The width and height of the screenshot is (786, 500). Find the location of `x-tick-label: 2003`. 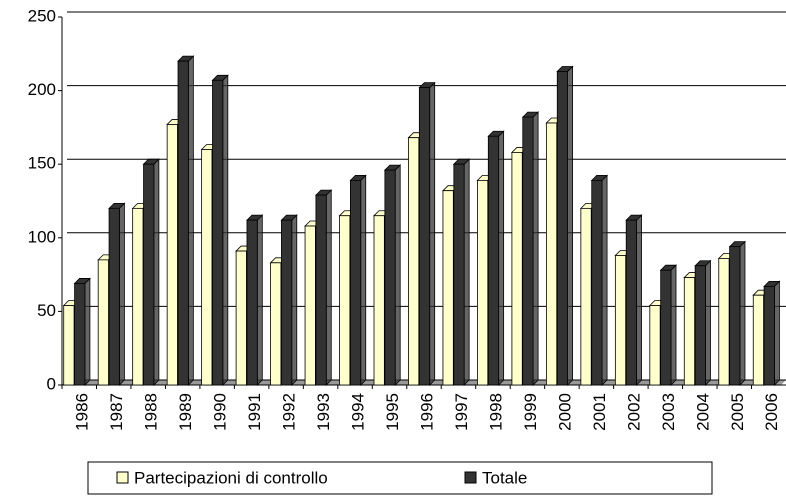

x-tick-label: 2003 is located at coordinates (668, 412).